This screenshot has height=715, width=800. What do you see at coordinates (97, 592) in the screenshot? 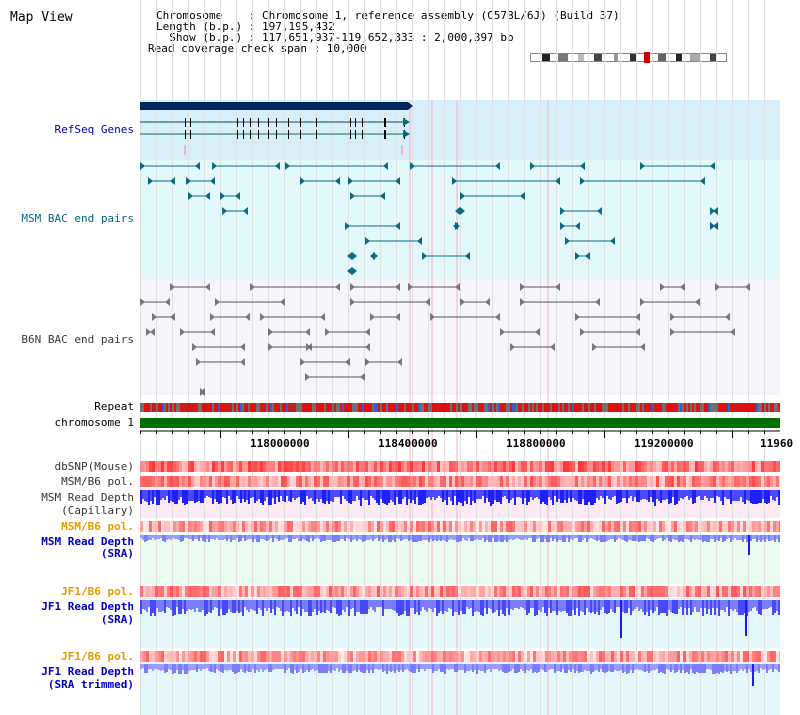
I see `track-label-jf1-b6-pol-1: JF1/B6 pol.` at bounding box center [97, 592].